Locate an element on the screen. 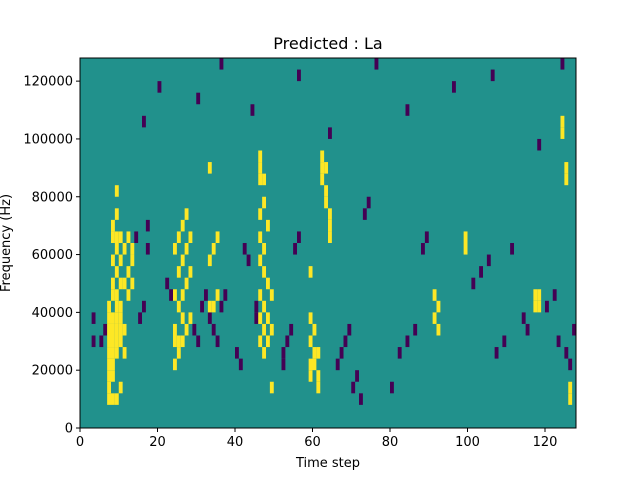  x-tick-label: 100 is located at coordinates (467, 442).